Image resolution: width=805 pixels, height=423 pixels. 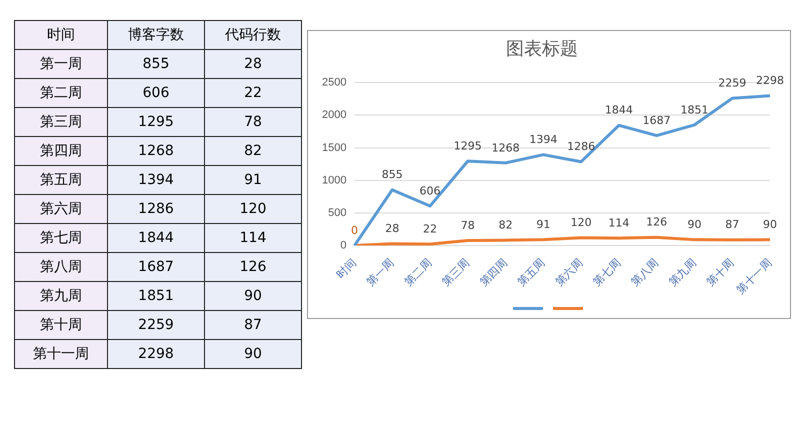 What do you see at coordinates (754, 276) in the screenshot?
I see `x-tick-label: 第十一周` at bounding box center [754, 276].